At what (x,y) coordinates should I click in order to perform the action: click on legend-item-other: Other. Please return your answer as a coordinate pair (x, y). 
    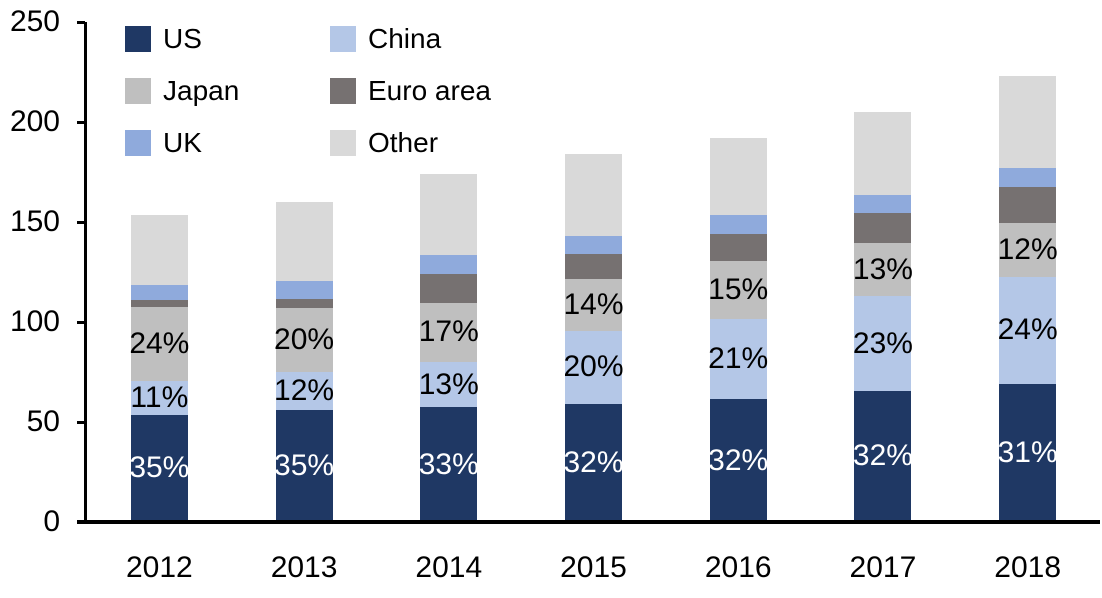
    Looking at the image, I should click on (410, 143).